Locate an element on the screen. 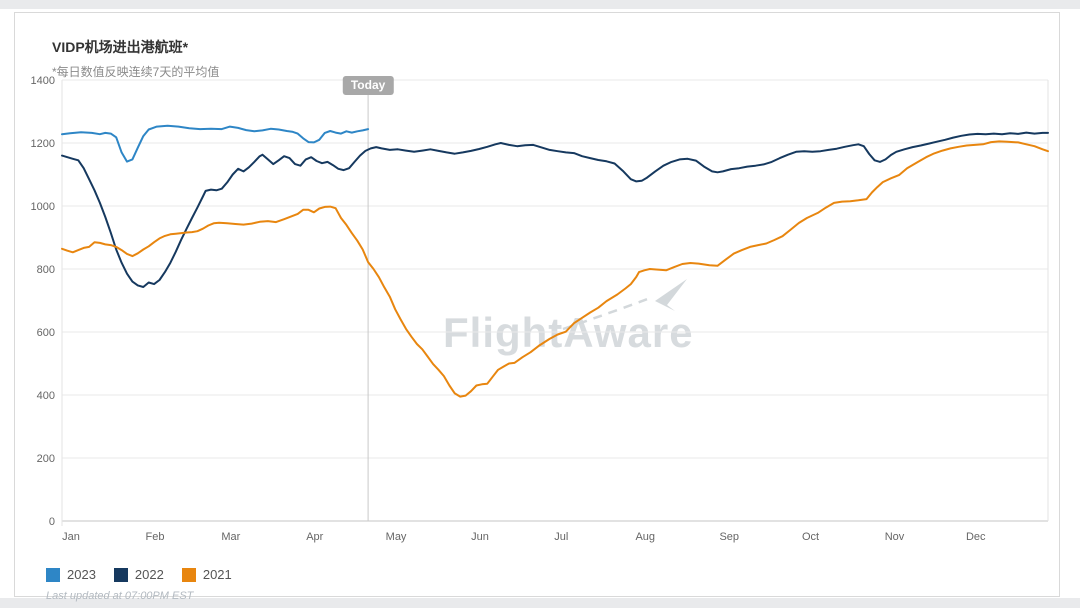 This screenshot has height=608, width=1080. legend-label: 2023 is located at coordinates (81, 574).